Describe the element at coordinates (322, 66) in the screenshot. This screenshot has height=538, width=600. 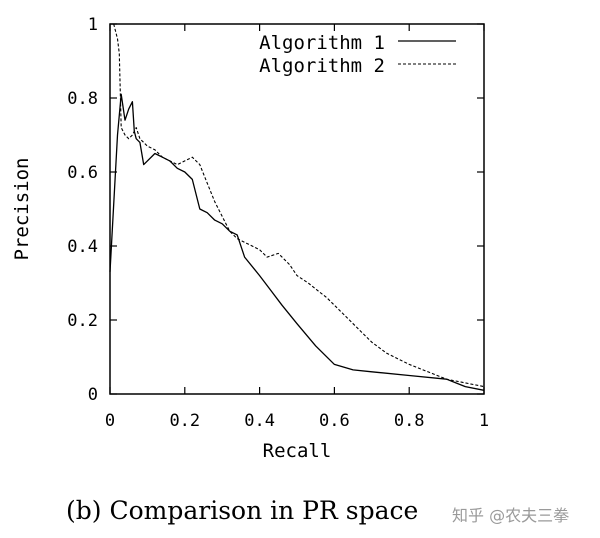
I see `legend-label-algorithm-2: Algorithm 2` at that location.